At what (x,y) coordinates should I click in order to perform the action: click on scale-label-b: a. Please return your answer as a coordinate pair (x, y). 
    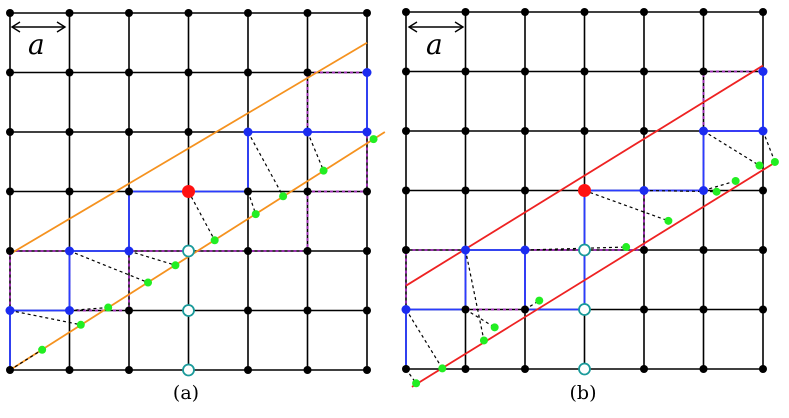
    Looking at the image, I should click on (434, 44).